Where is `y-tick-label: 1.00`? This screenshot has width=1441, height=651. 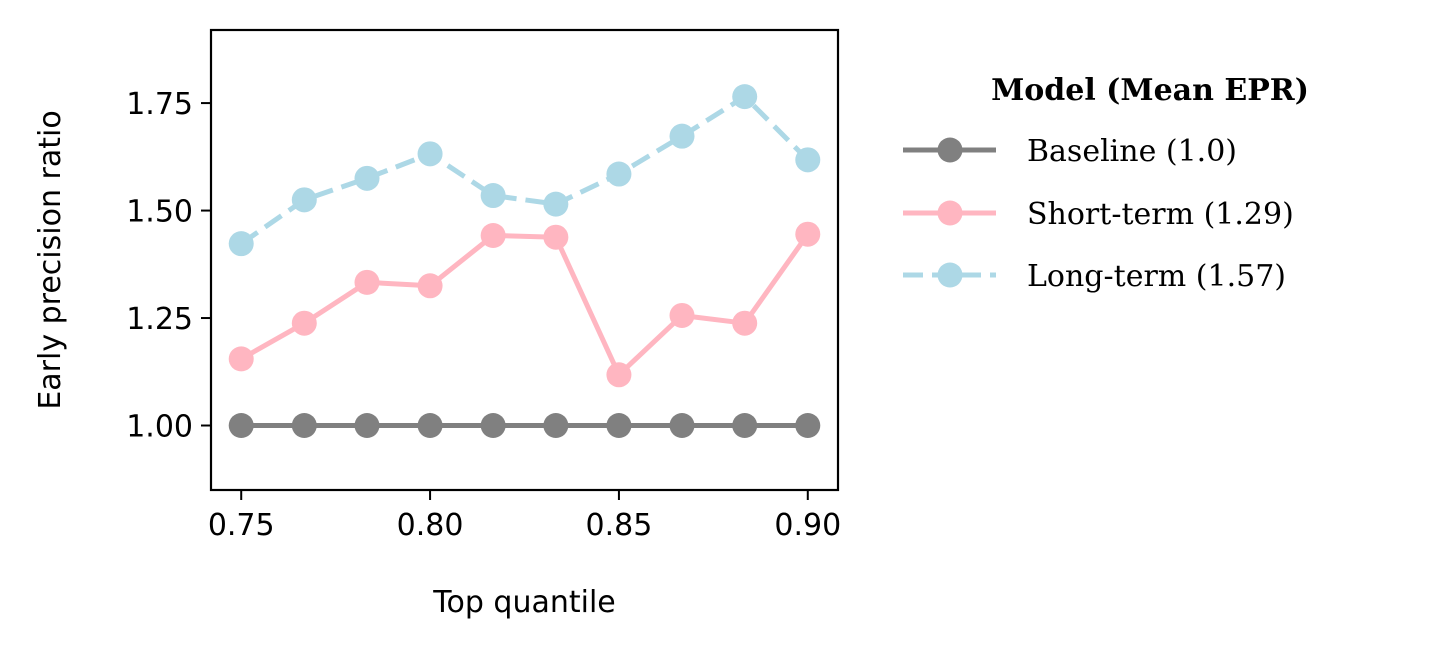
y-tick-label: 1.00 is located at coordinates (159, 427).